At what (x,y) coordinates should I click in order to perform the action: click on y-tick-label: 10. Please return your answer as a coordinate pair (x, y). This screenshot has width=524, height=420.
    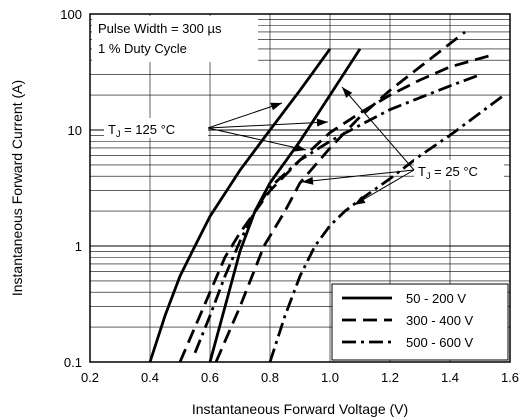
    Looking at the image, I should click on (75, 130).